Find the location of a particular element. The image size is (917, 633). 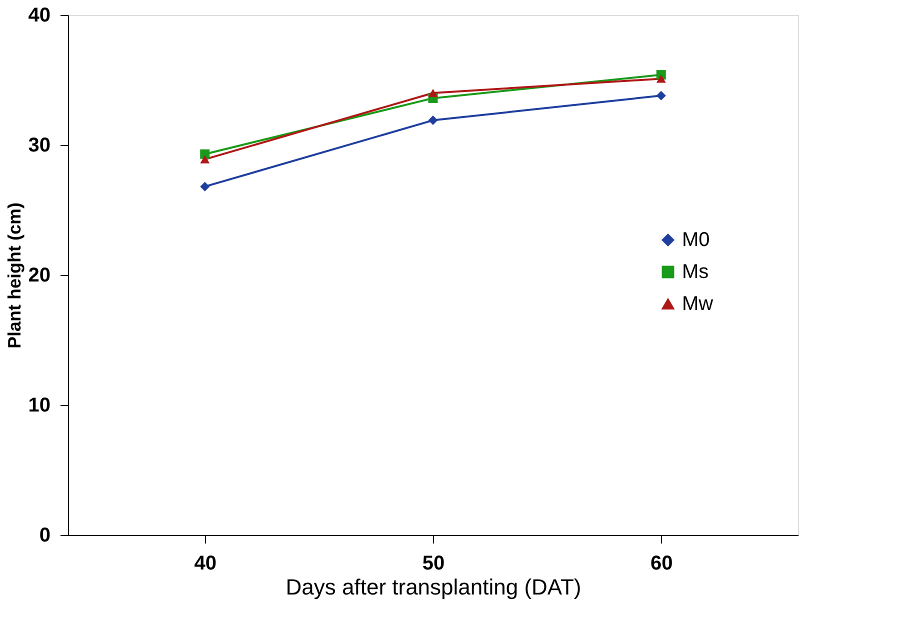

y-tick-label: 30 is located at coordinates (39, 145).